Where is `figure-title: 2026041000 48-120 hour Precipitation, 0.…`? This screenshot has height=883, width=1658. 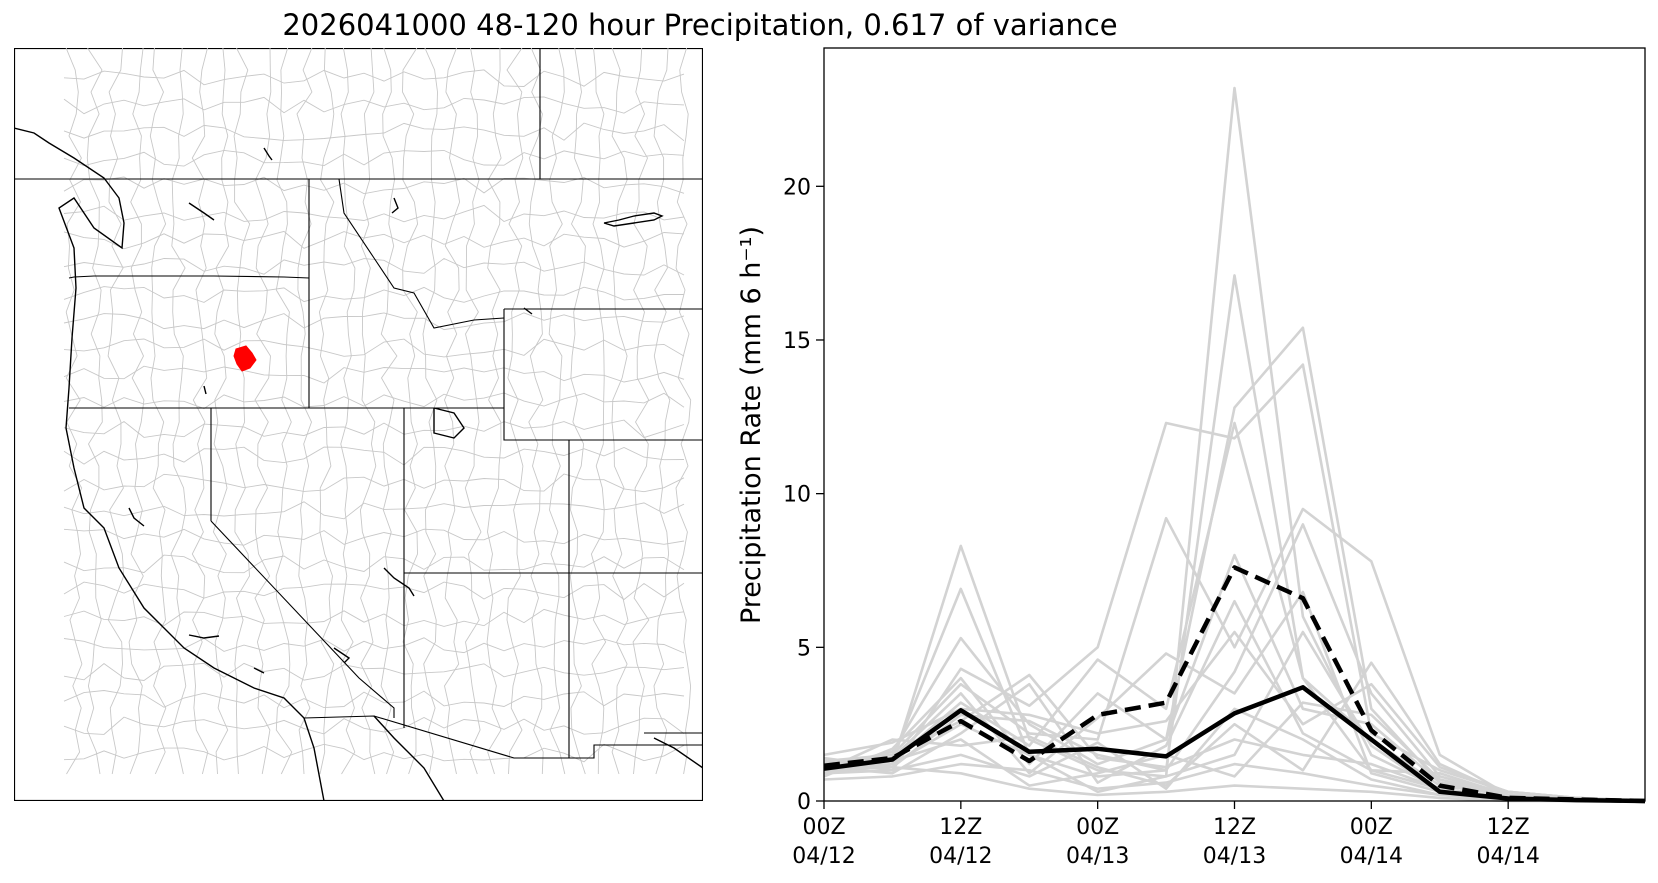
figure-title: 2026041000 48-120 hour Precipitation, 0.… is located at coordinates (700, 25).